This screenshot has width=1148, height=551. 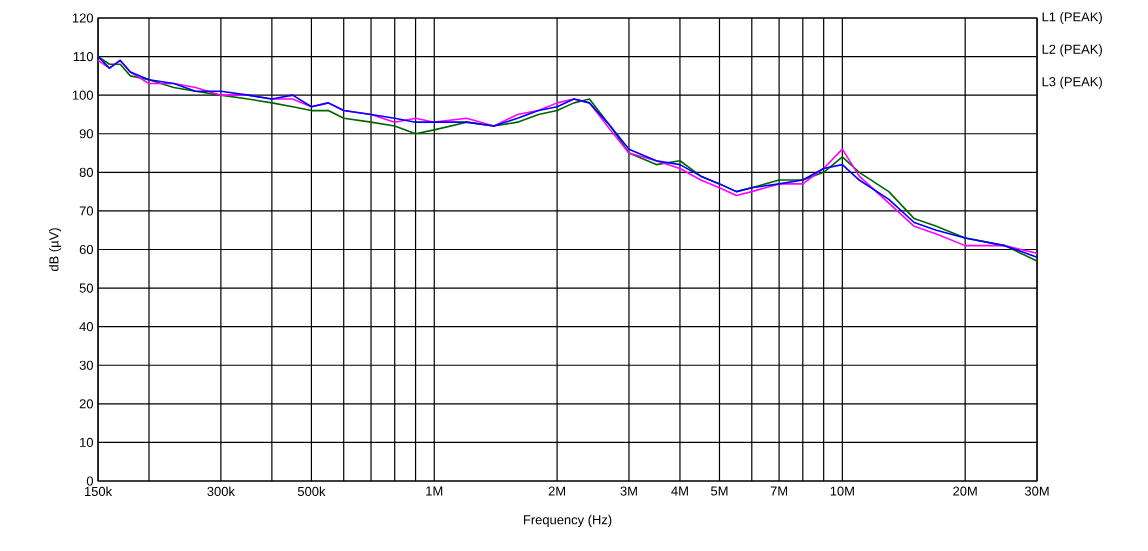 What do you see at coordinates (90, 481) in the screenshot?
I see `y-tick-label: 0` at bounding box center [90, 481].